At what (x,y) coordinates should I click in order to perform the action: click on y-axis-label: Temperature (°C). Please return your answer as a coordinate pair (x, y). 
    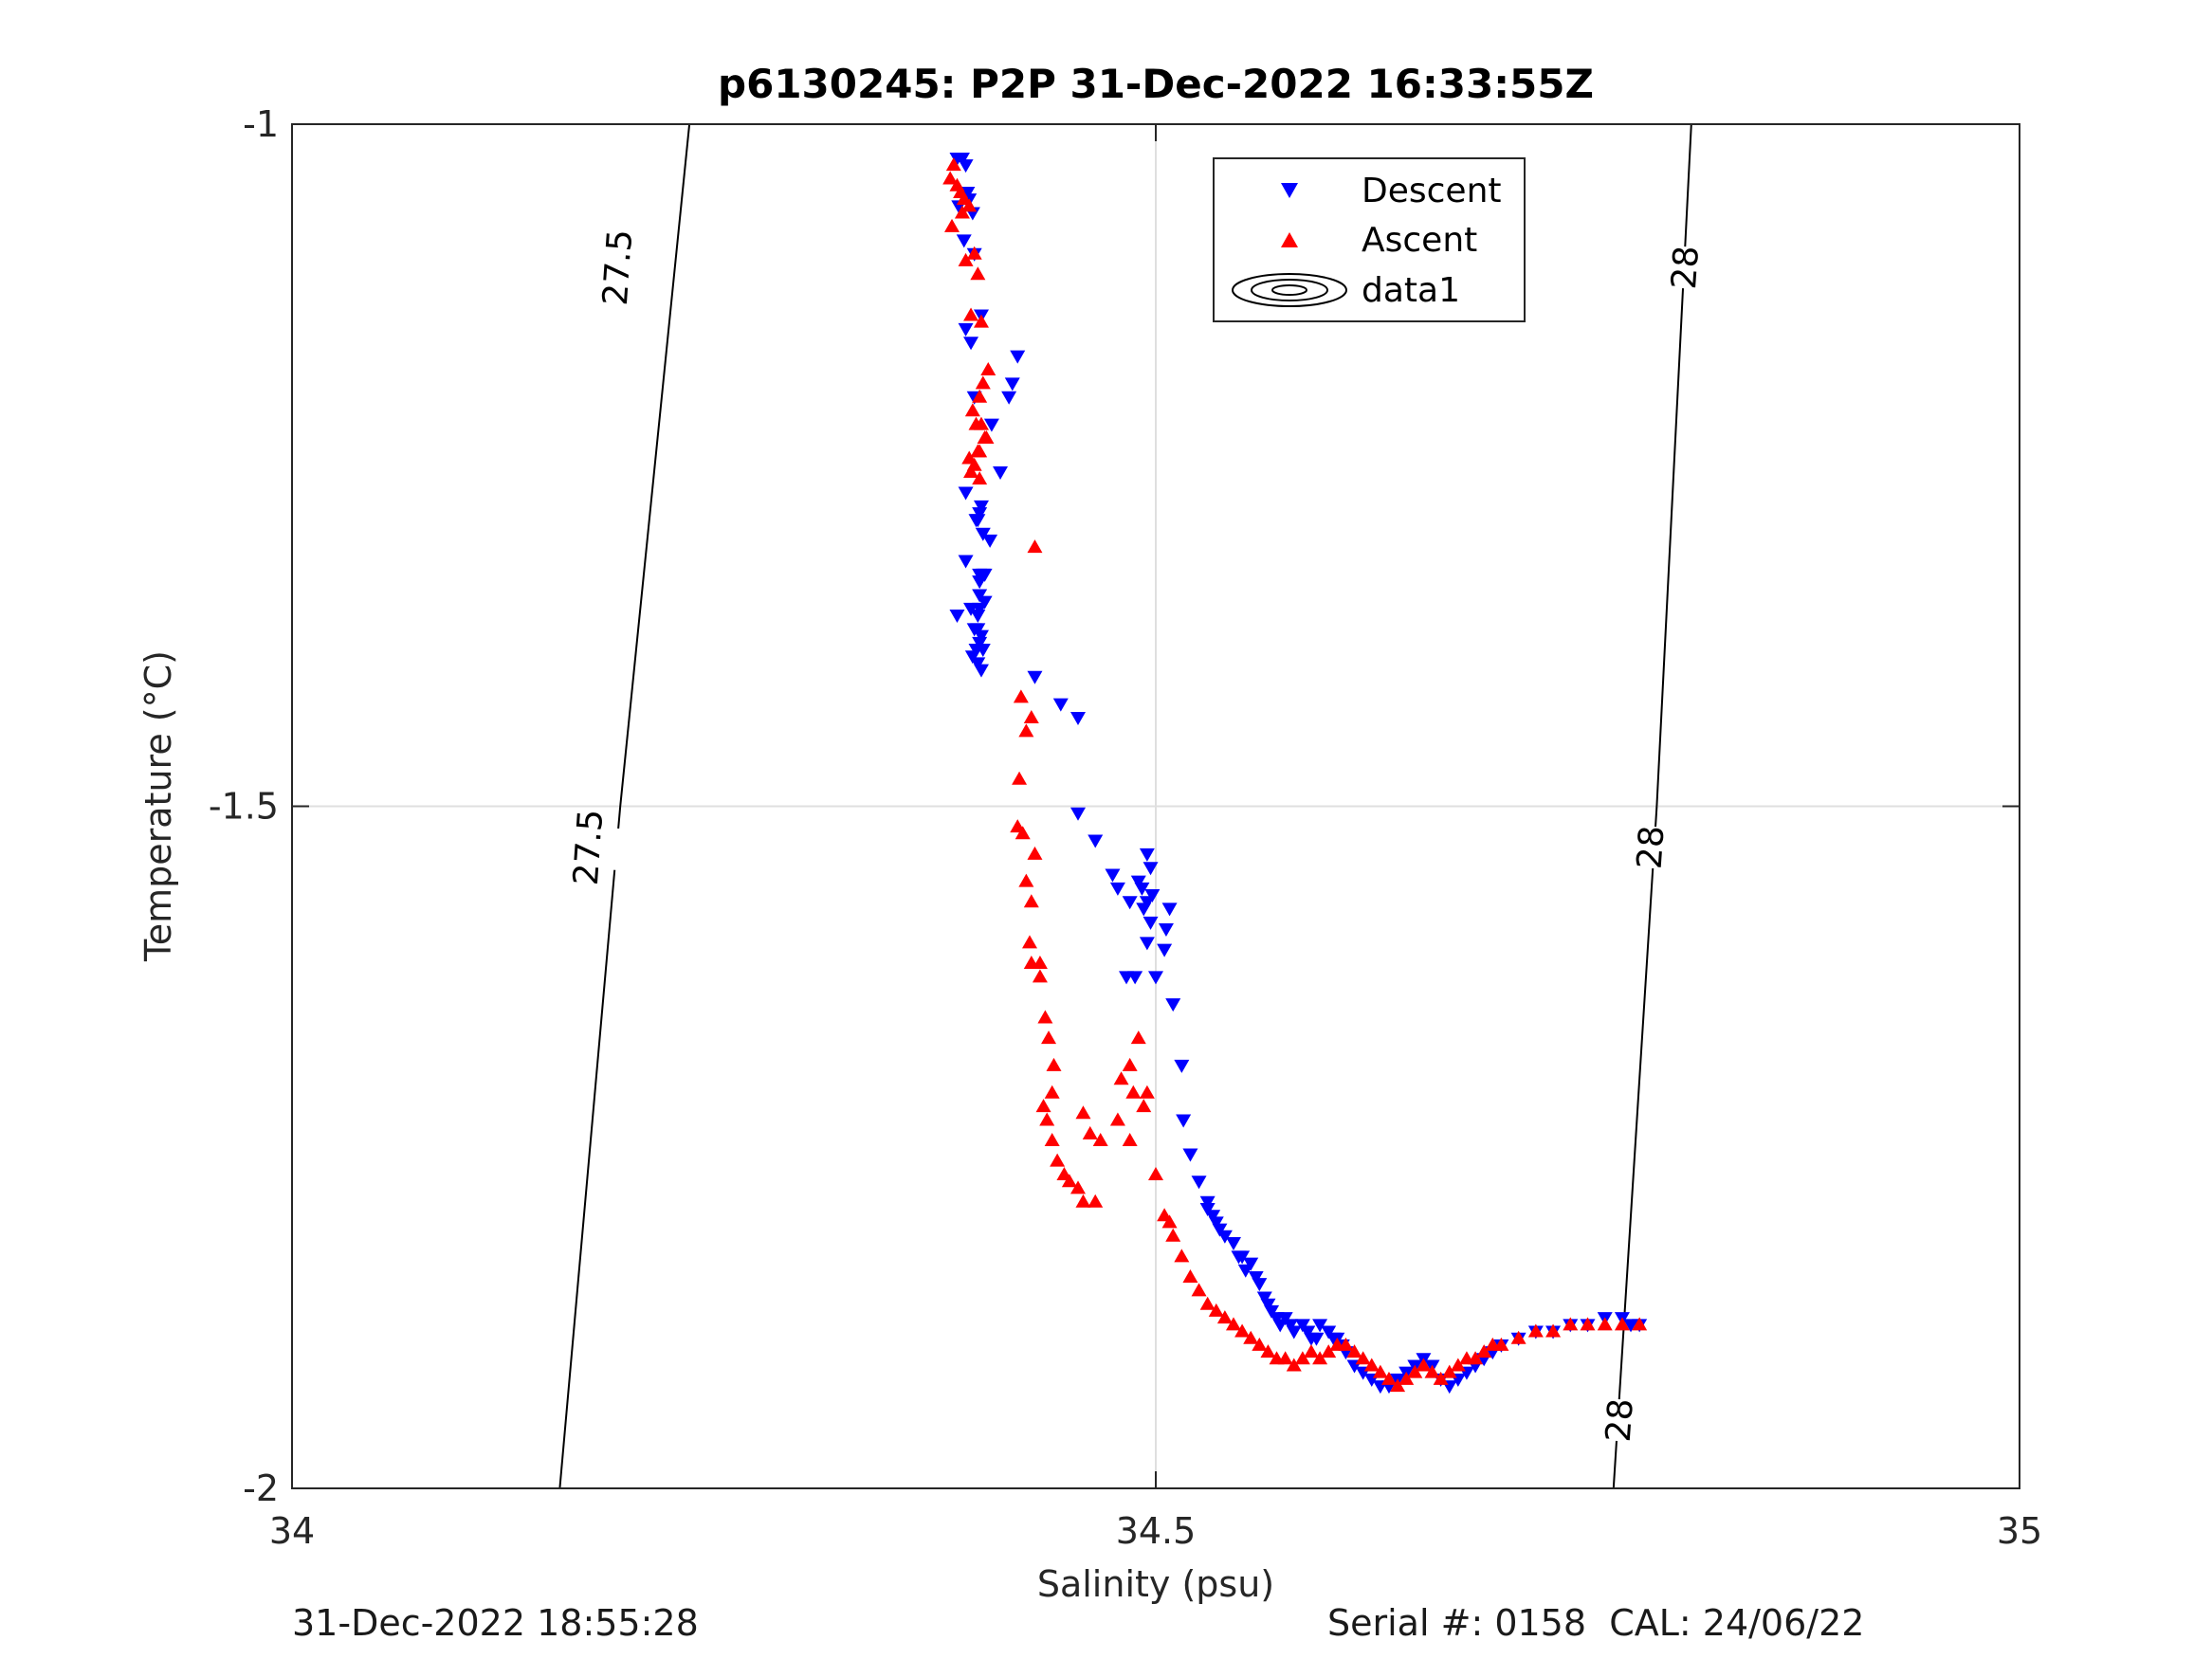
    Looking at the image, I should click on (158, 806).